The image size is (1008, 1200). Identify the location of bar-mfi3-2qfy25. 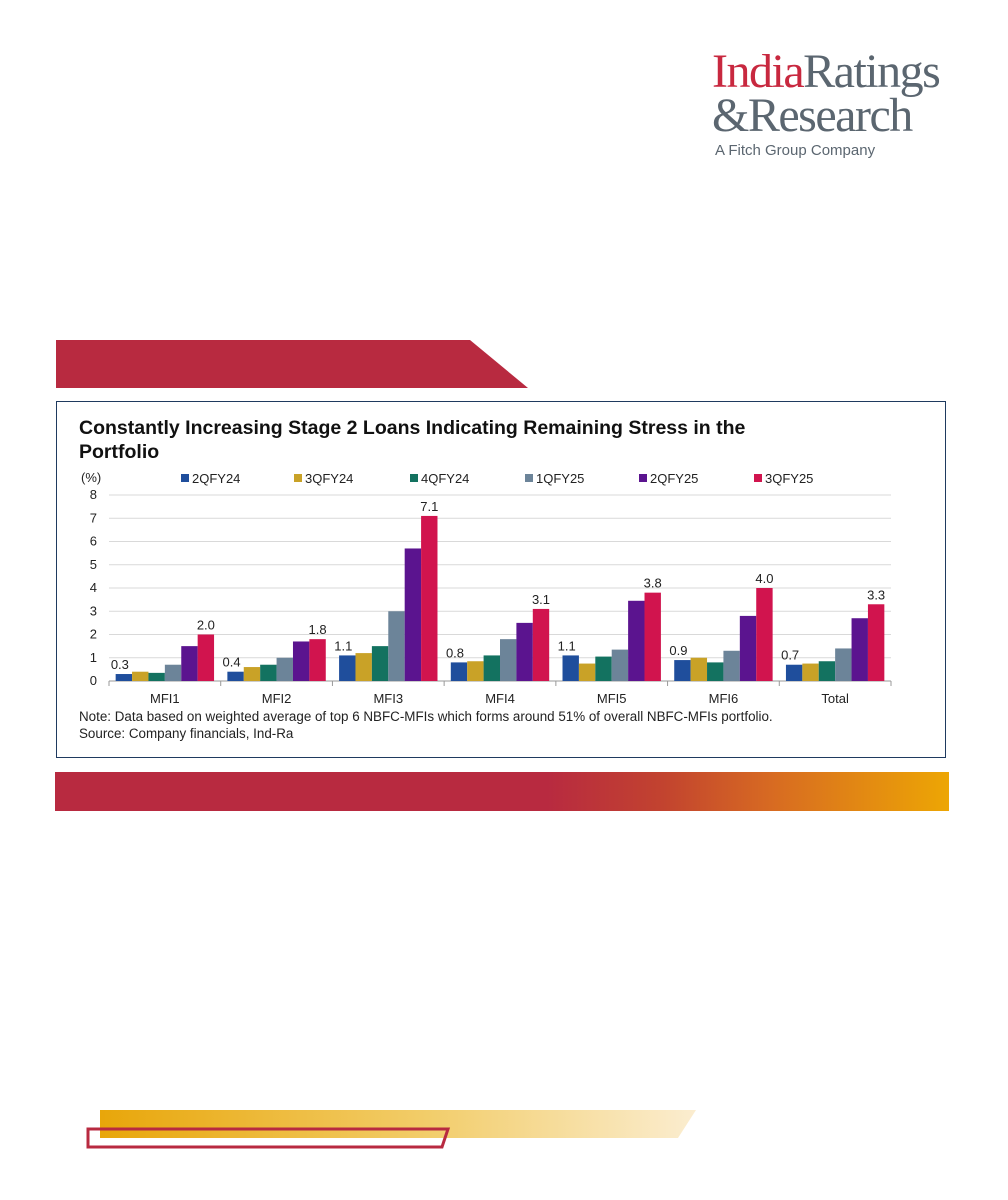
(413, 614).